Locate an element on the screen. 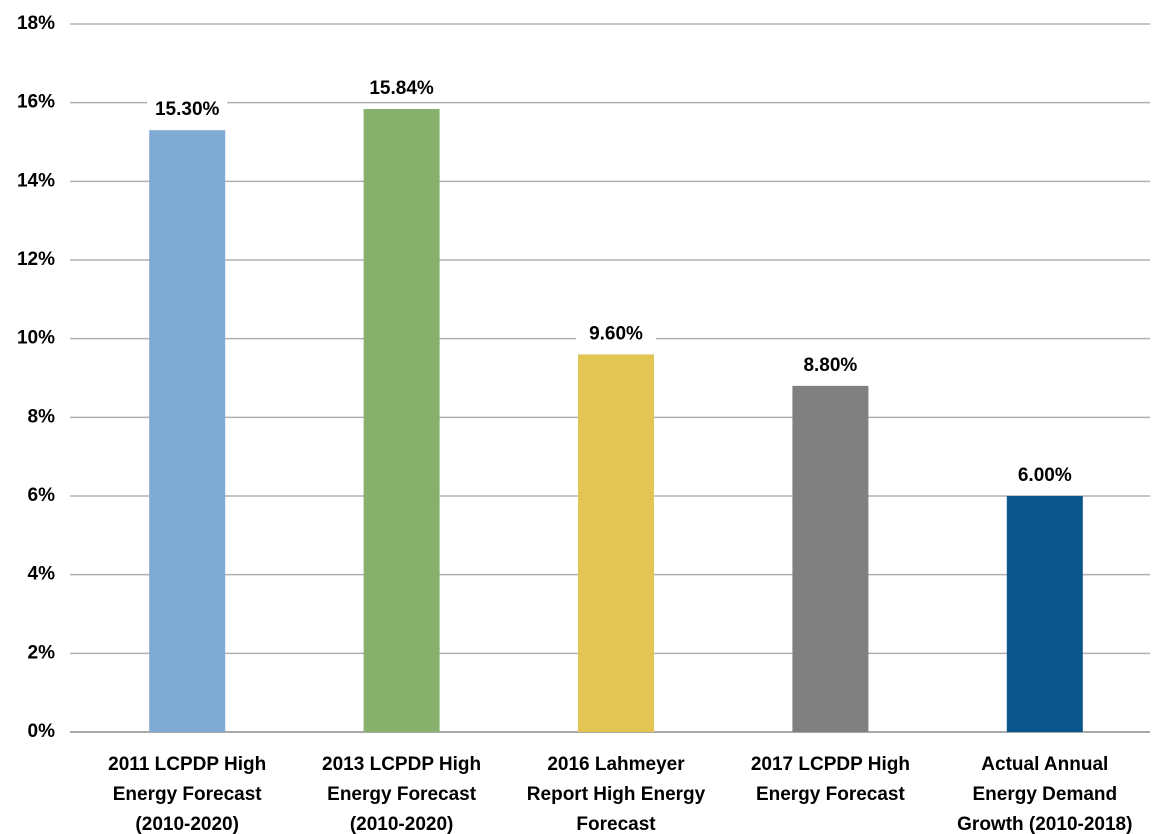 This screenshot has width=1152, height=834. value-label: 9.60% is located at coordinates (616, 333).